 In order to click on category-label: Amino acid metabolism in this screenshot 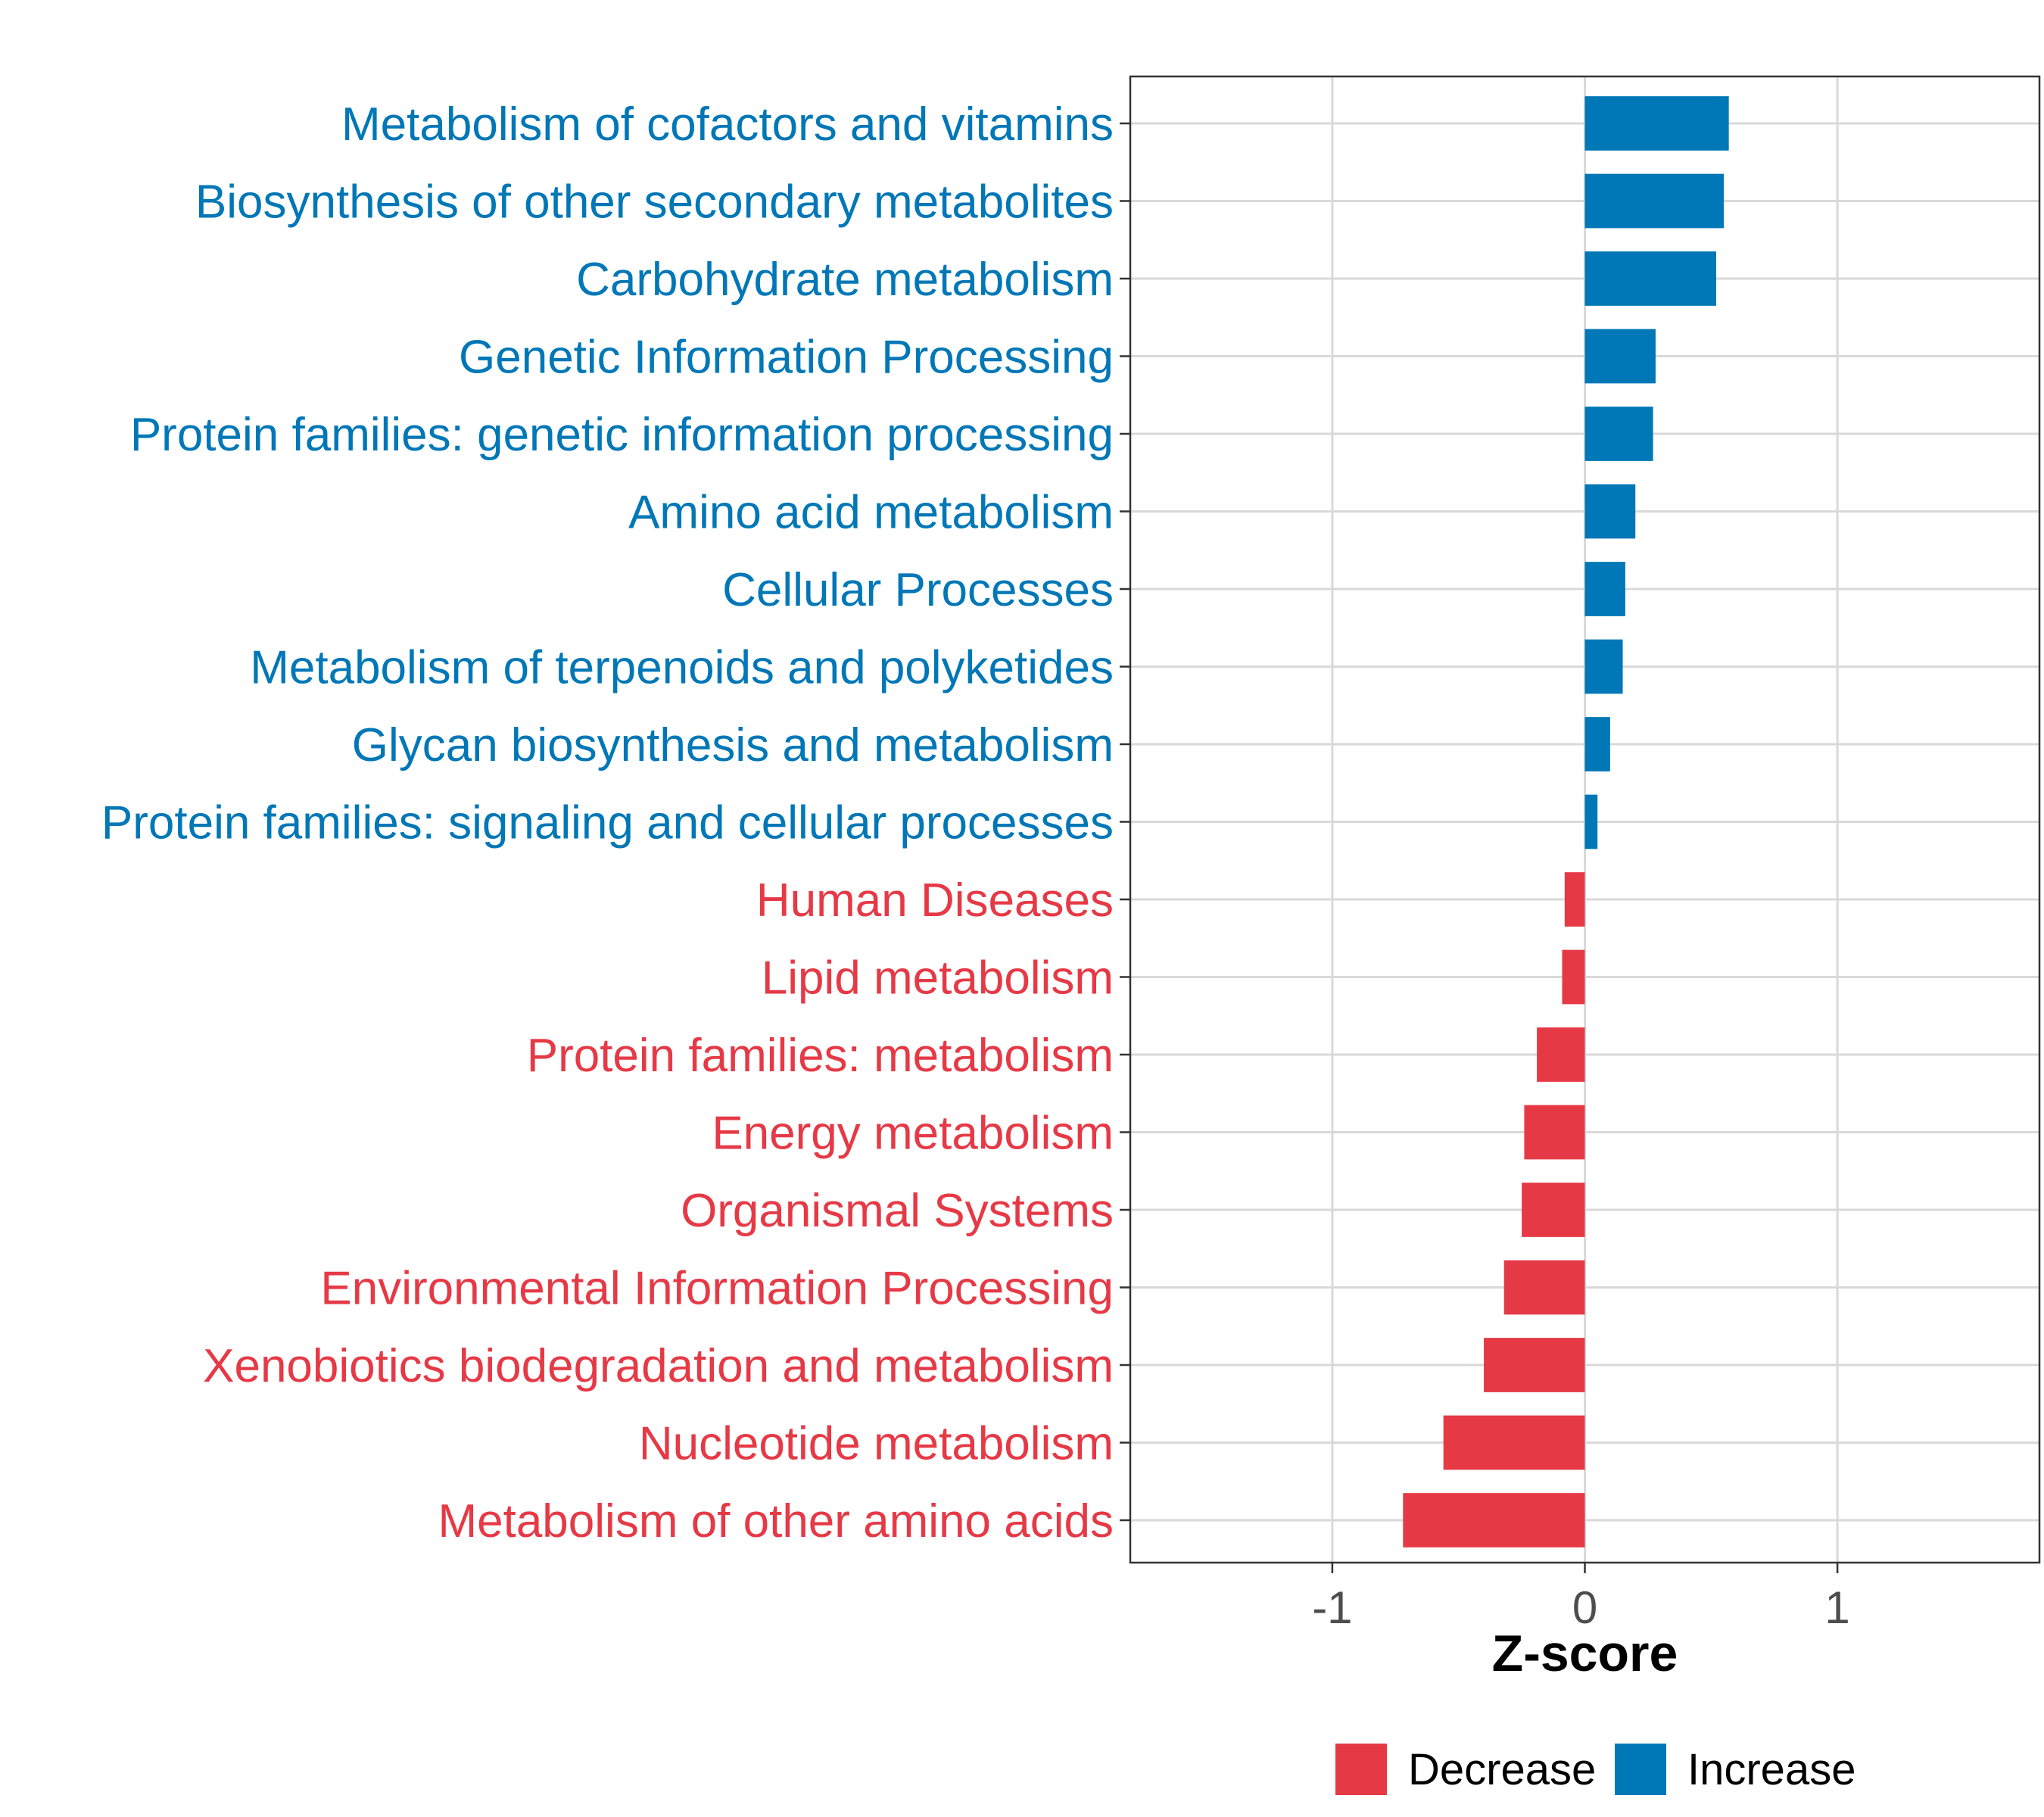, I will do `click(871, 513)`.